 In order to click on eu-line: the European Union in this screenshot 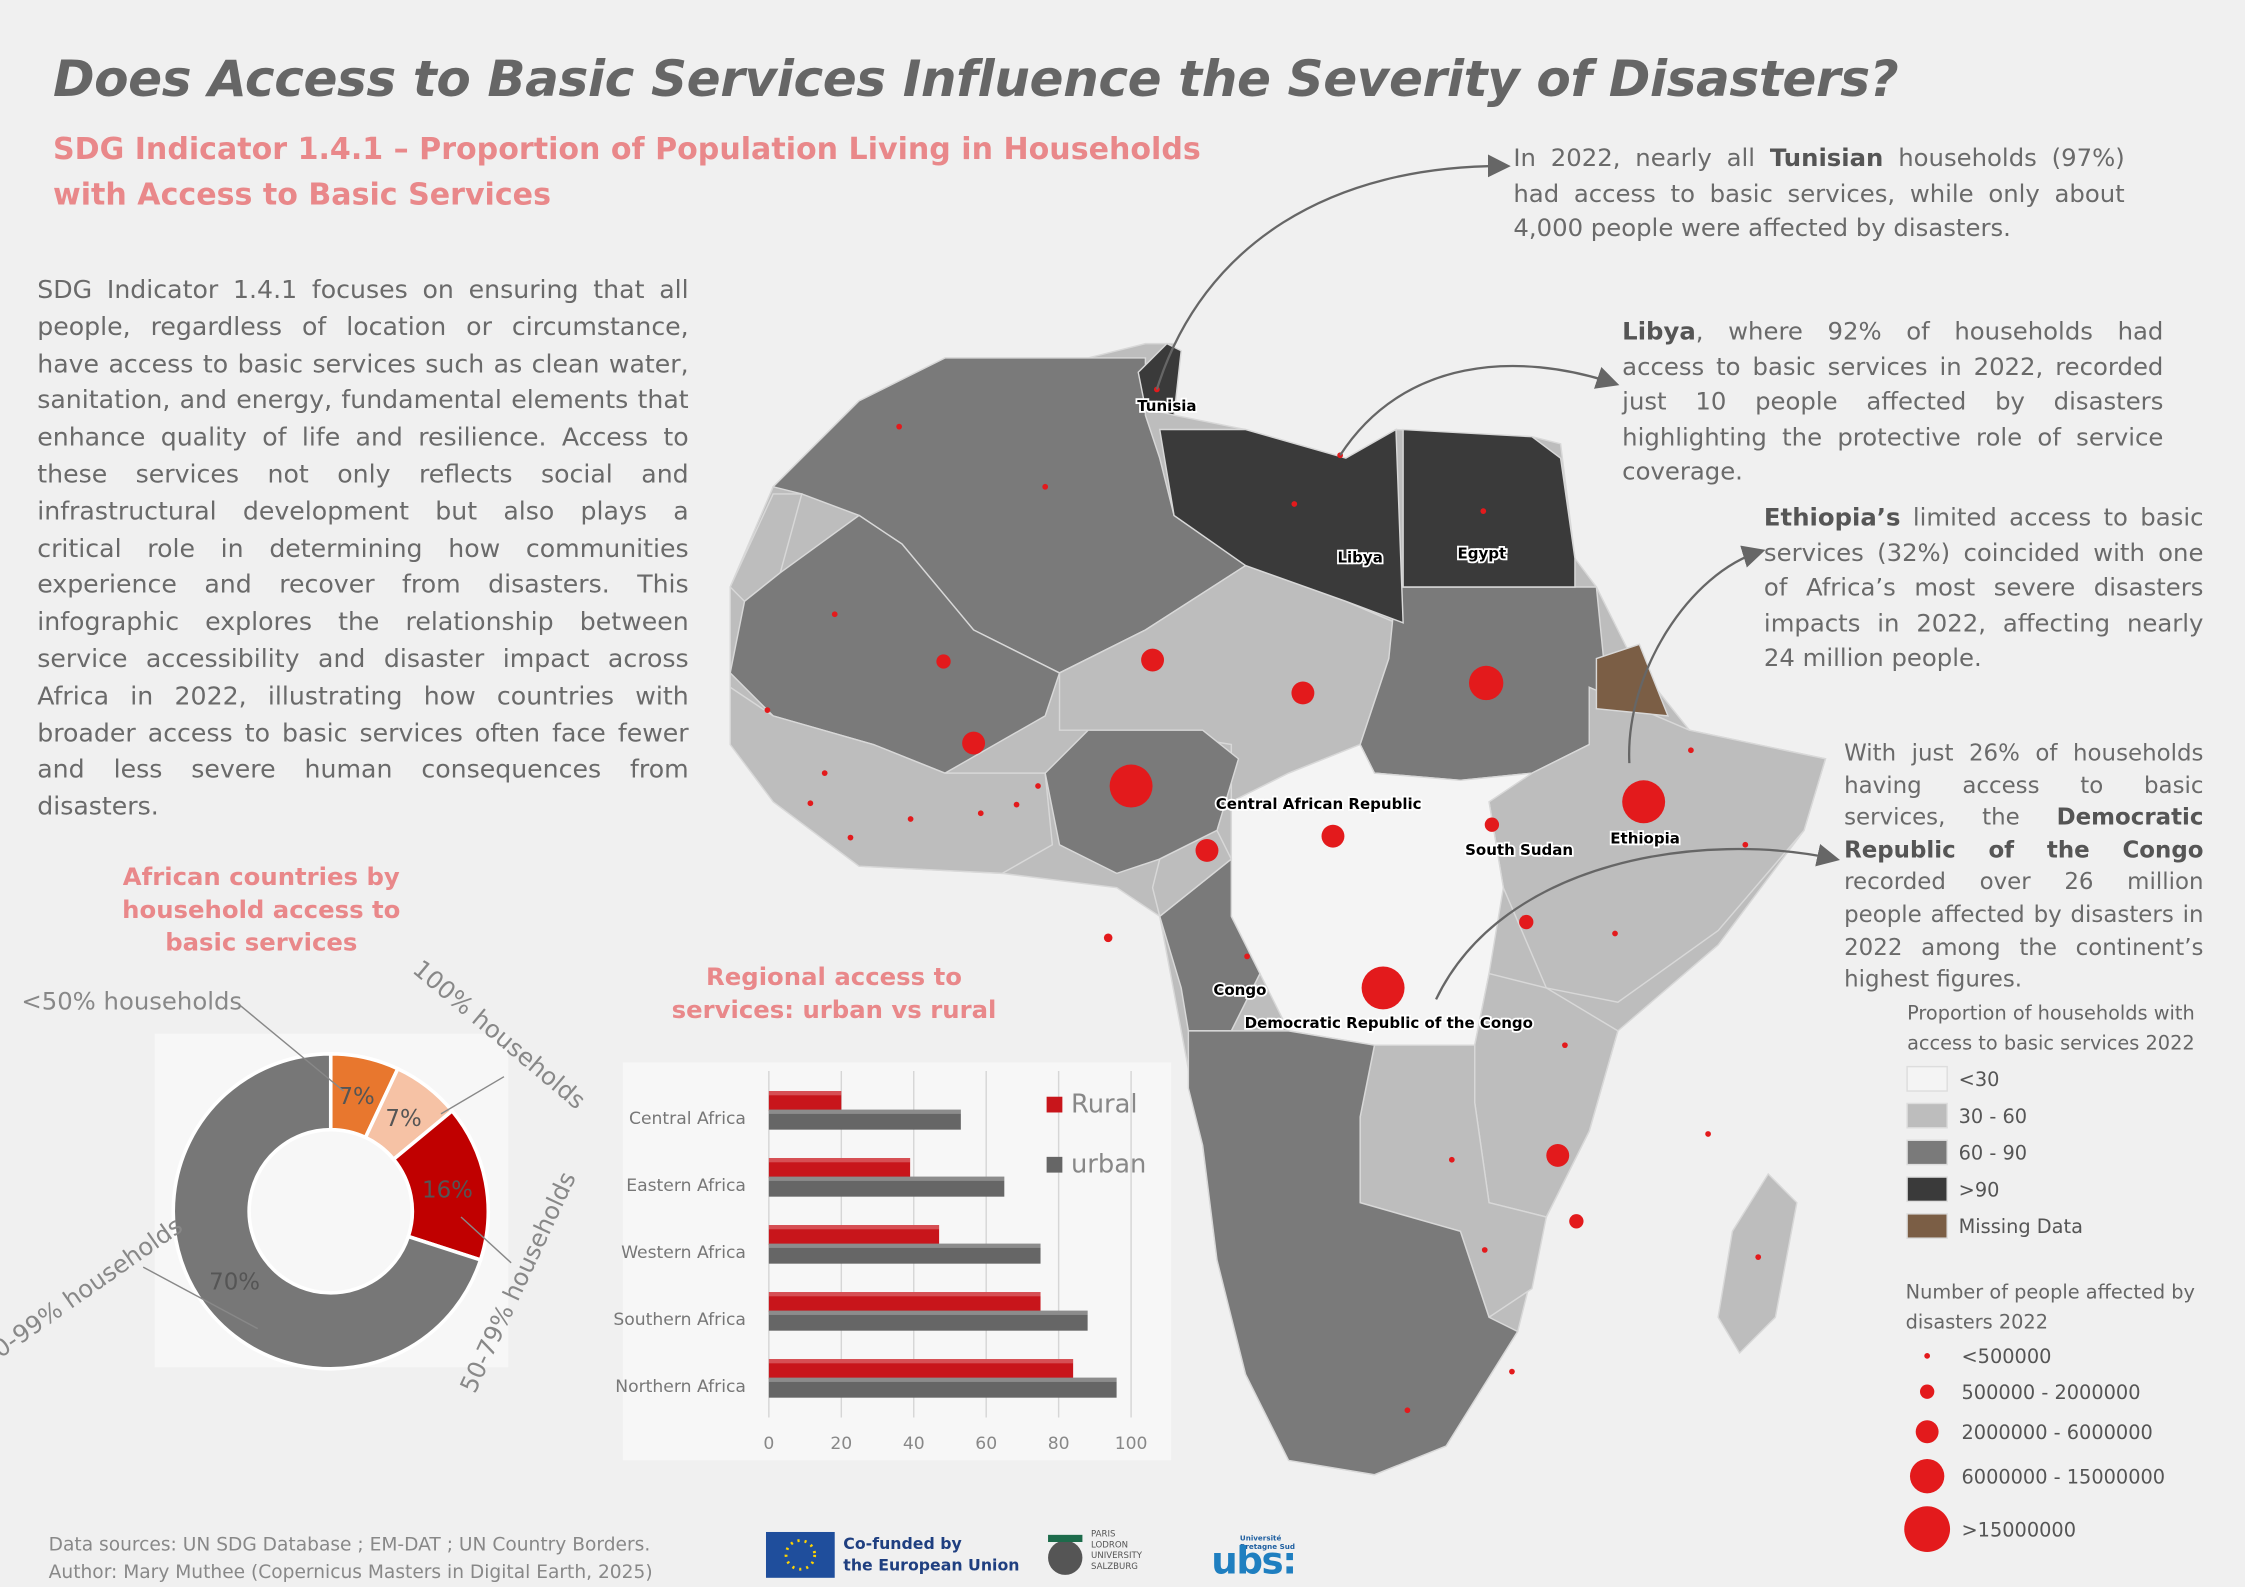, I will do `click(931, 1565)`.